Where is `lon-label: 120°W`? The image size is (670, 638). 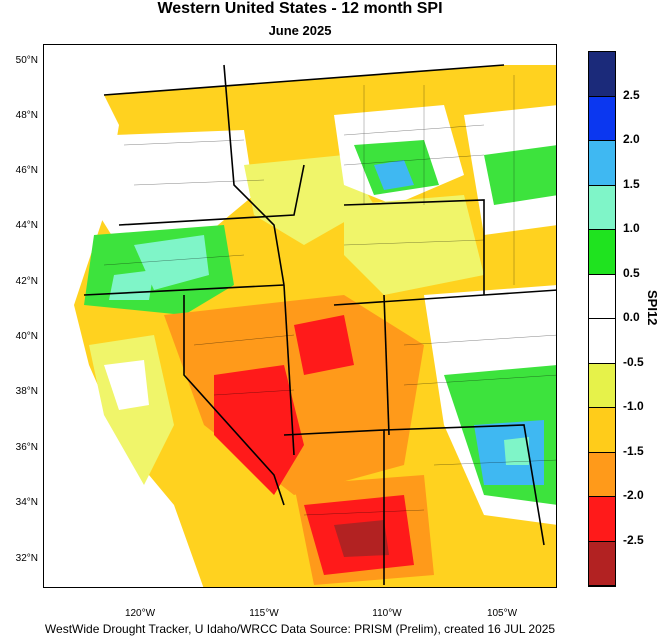
lon-label: 120°W is located at coordinates (140, 613).